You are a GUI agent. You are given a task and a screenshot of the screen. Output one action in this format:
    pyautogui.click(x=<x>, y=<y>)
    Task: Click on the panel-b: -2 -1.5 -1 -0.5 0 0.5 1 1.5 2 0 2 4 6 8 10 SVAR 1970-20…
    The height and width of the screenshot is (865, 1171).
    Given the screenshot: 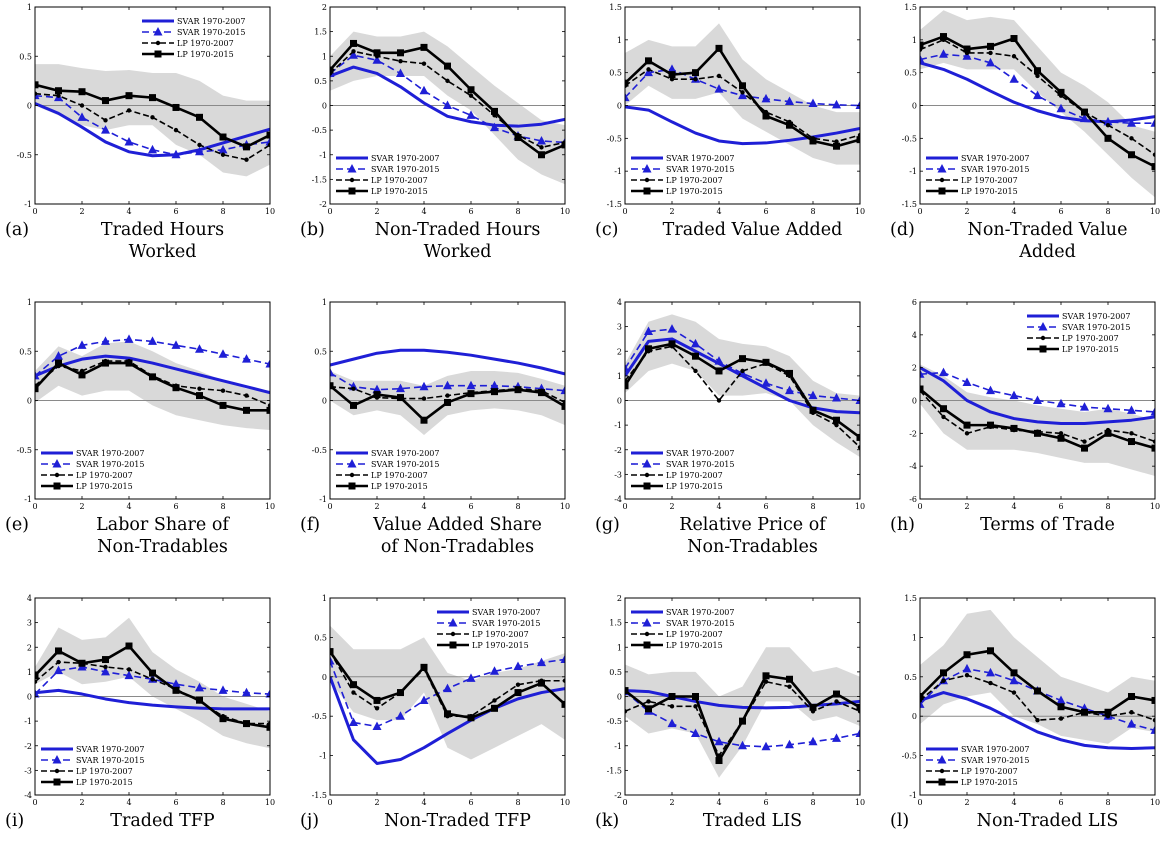 What is the action you would take?
    pyautogui.click(x=435, y=132)
    